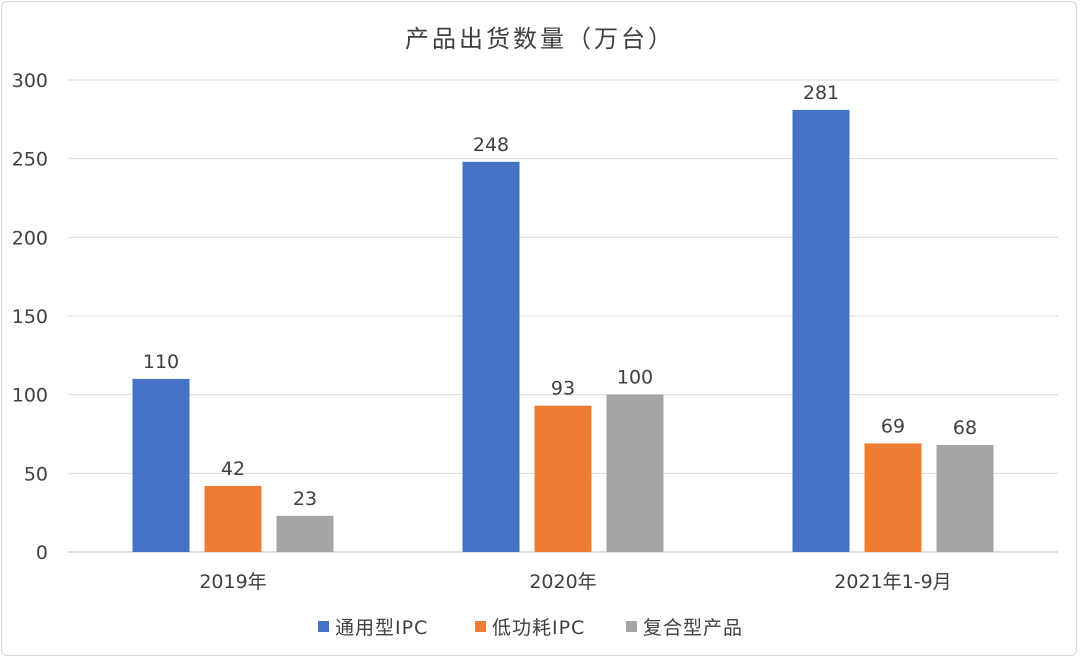 Image resolution: width=1080 pixels, height=659 pixels. What do you see at coordinates (381, 628) in the screenshot?
I see `legend-label: 通用型IPC` at bounding box center [381, 628].